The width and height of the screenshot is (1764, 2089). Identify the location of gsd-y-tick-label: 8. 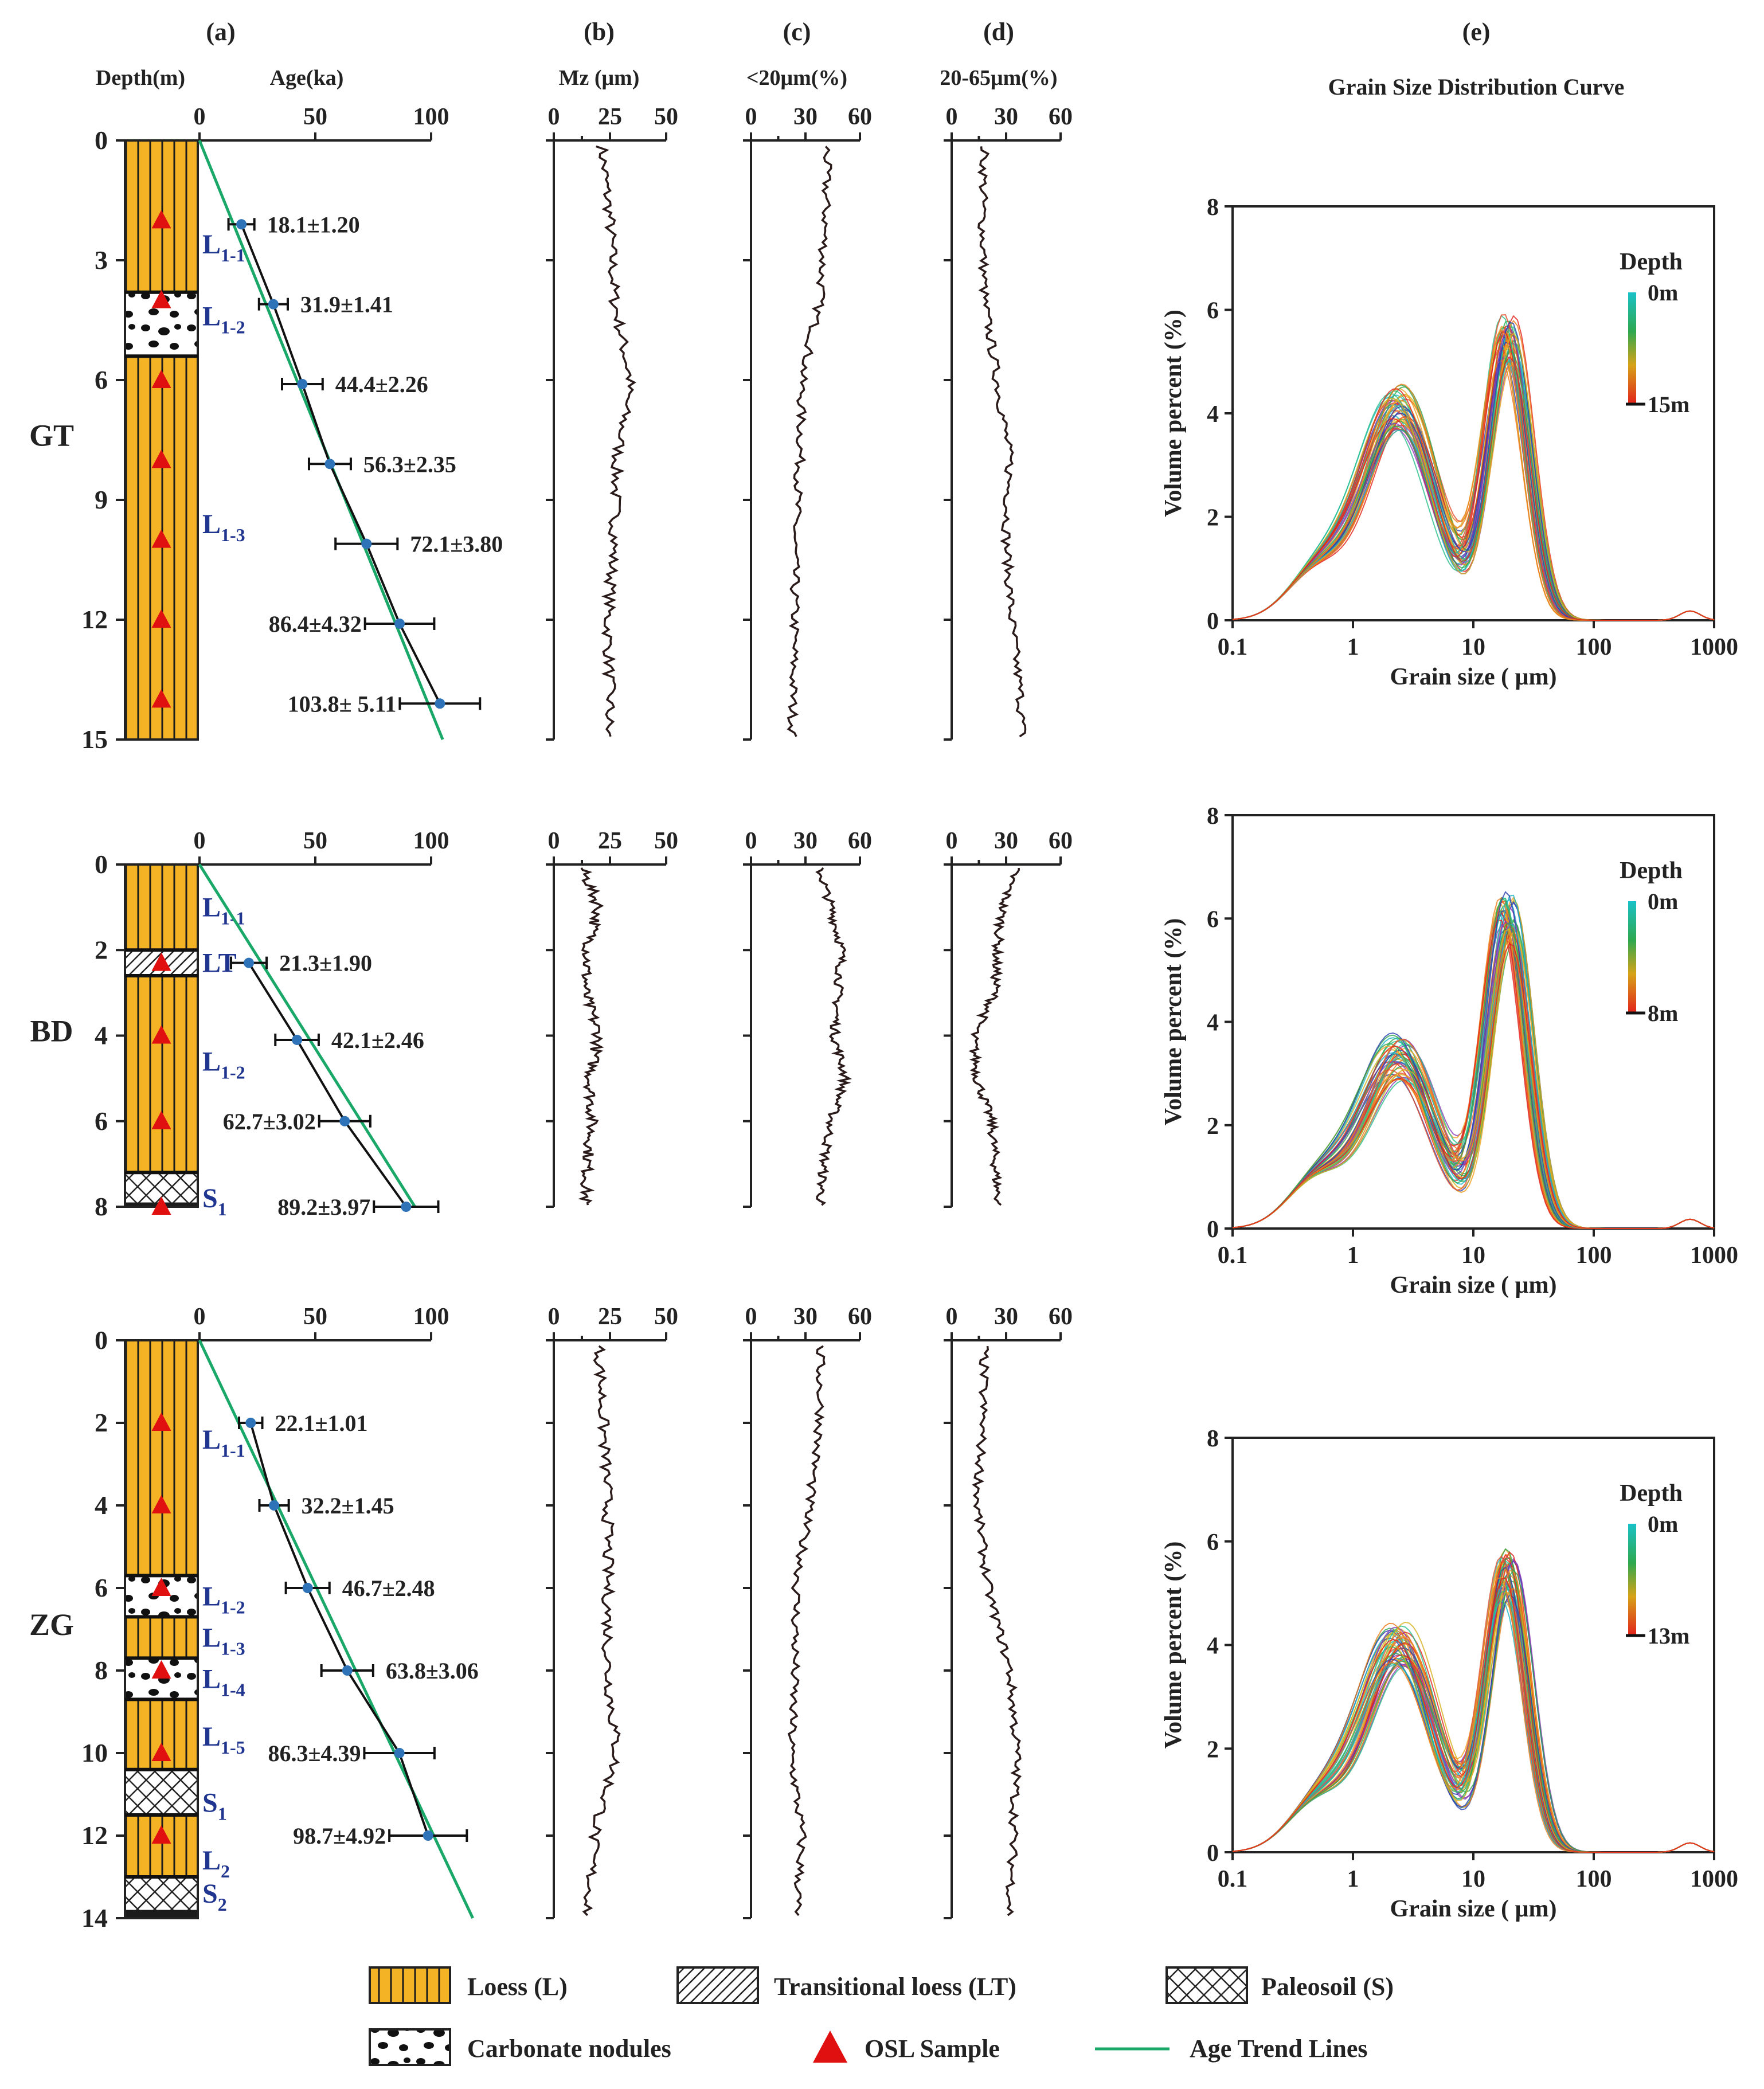
(1213, 207).